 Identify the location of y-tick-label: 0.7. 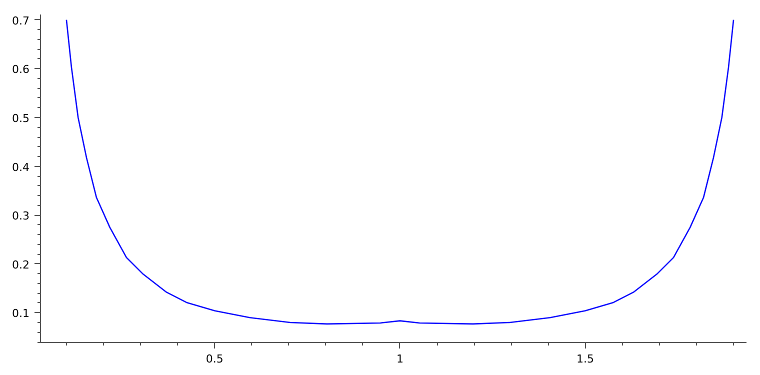
(21, 21).